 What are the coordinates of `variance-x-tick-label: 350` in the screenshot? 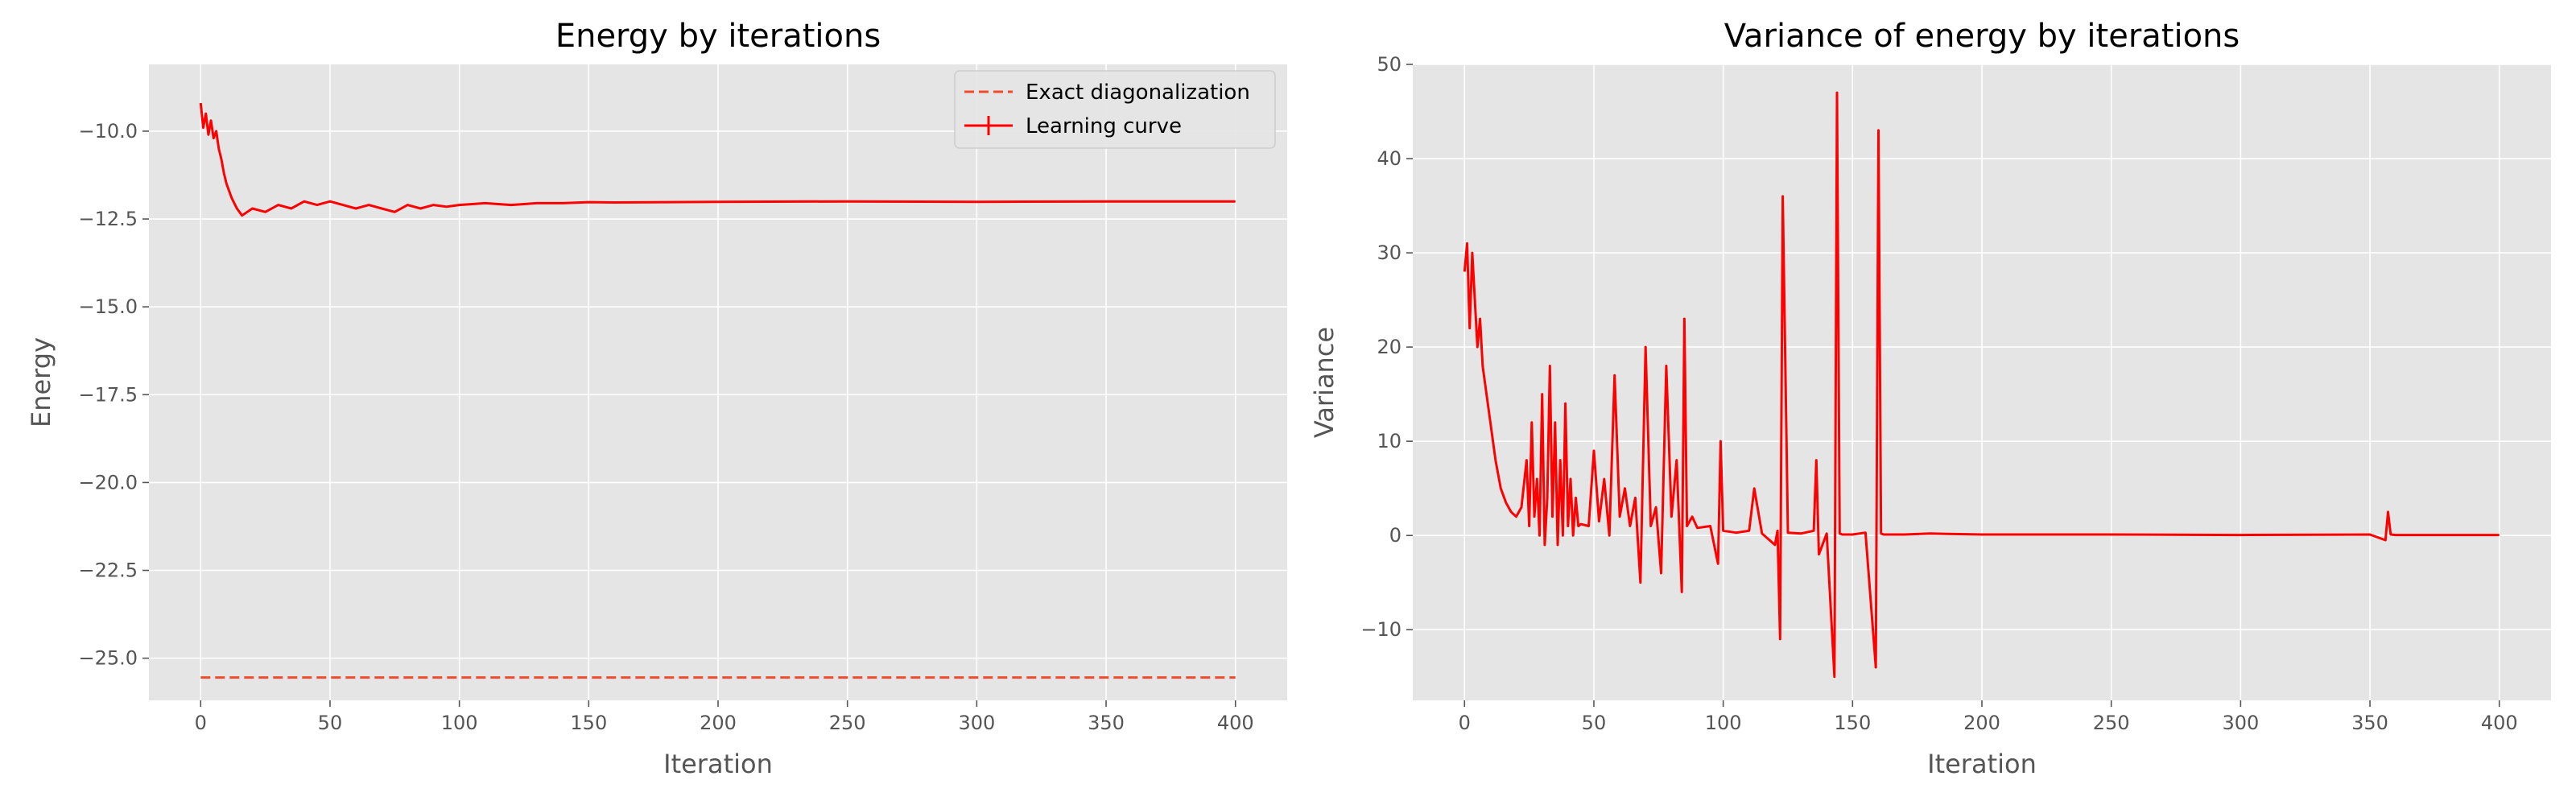 It's located at (2369, 723).